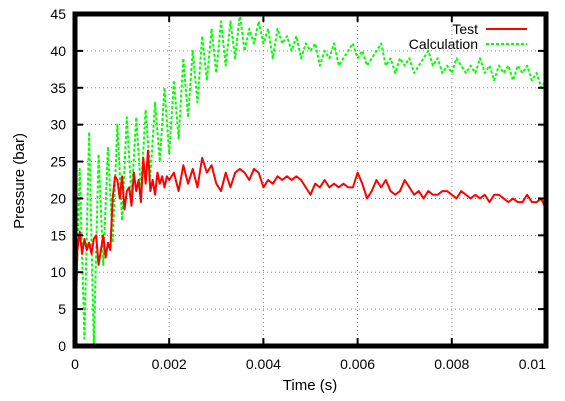 The image size is (565, 401). Describe the element at coordinates (62, 309) in the screenshot. I see `y-tick-label: 5` at that location.